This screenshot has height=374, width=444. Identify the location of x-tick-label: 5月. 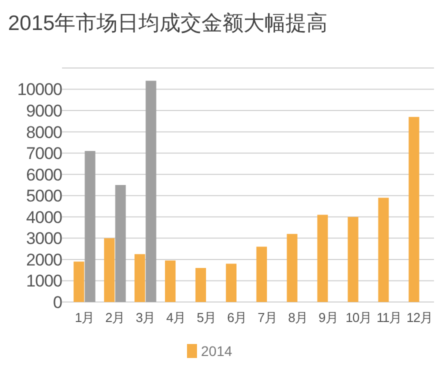
(206, 317).